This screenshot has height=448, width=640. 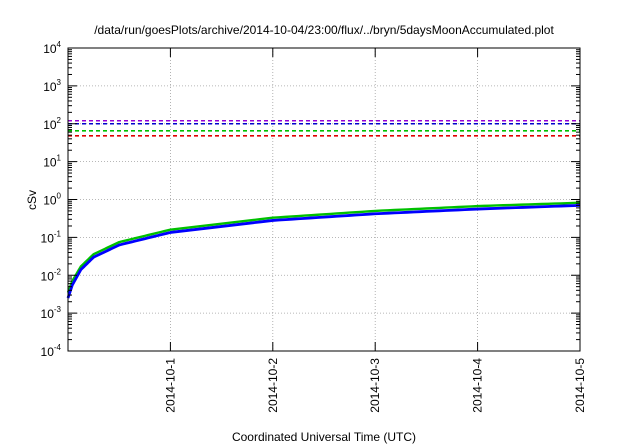 I want to click on y-tick-label: 10², so click(x=52, y=124).